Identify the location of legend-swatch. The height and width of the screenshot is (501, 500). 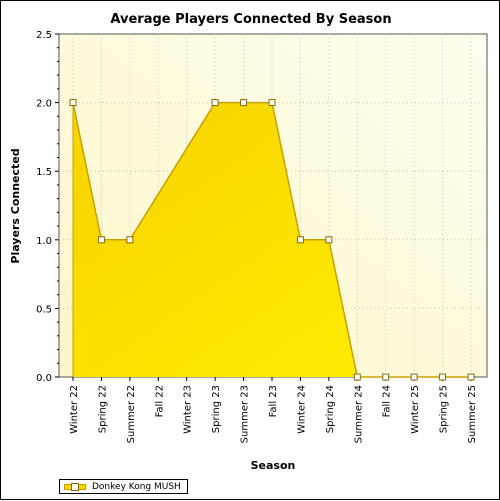
(75, 486).